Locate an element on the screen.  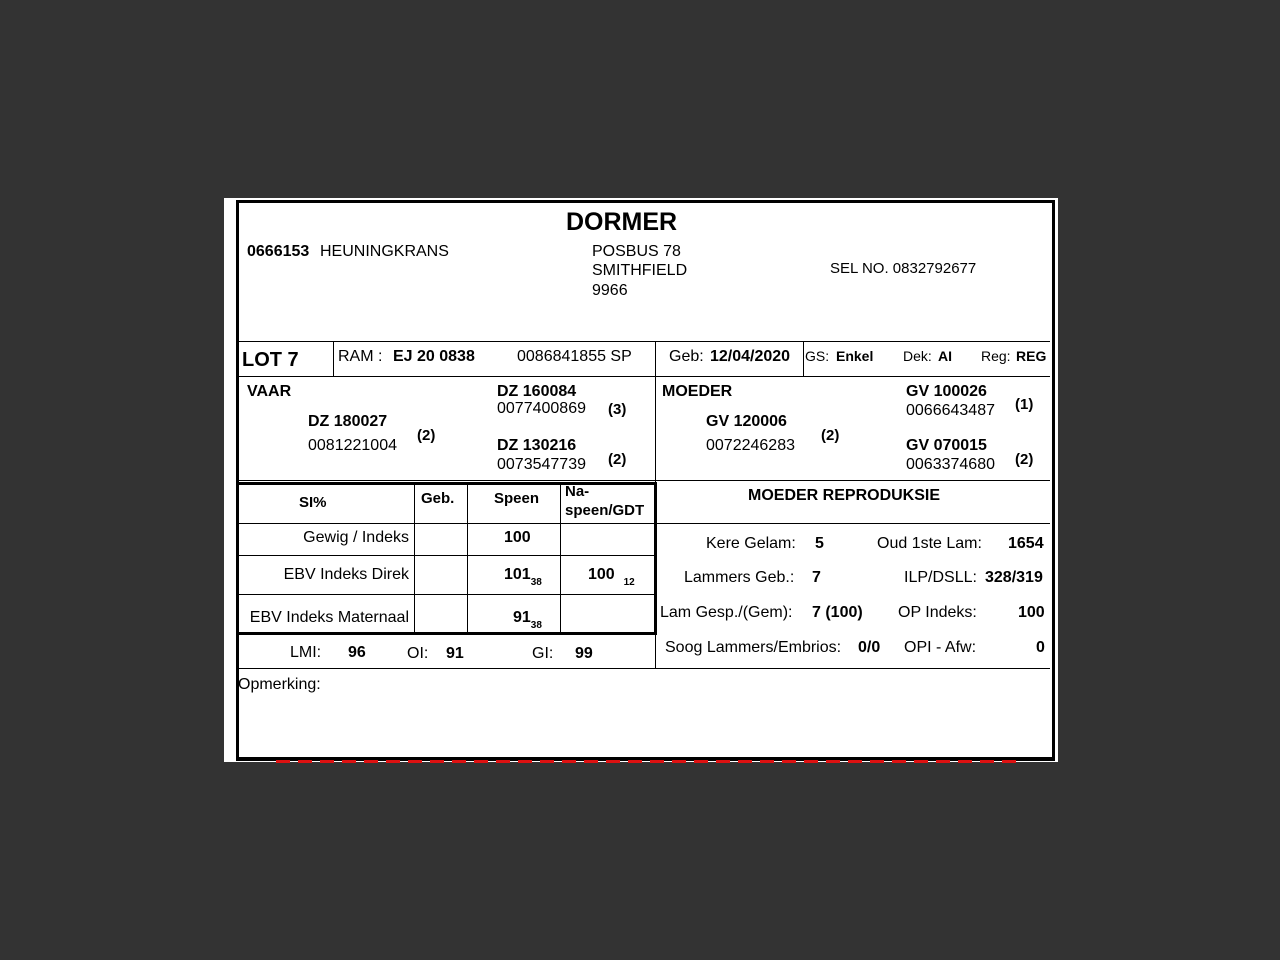
repro-value: 1654 is located at coordinates (1026, 543).